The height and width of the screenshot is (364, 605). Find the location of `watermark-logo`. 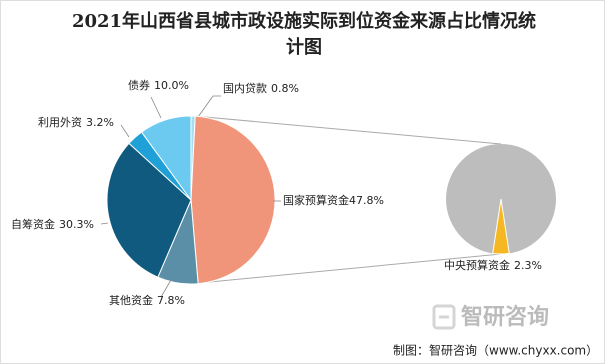

watermark-logo is located at coordinates (444, 317).